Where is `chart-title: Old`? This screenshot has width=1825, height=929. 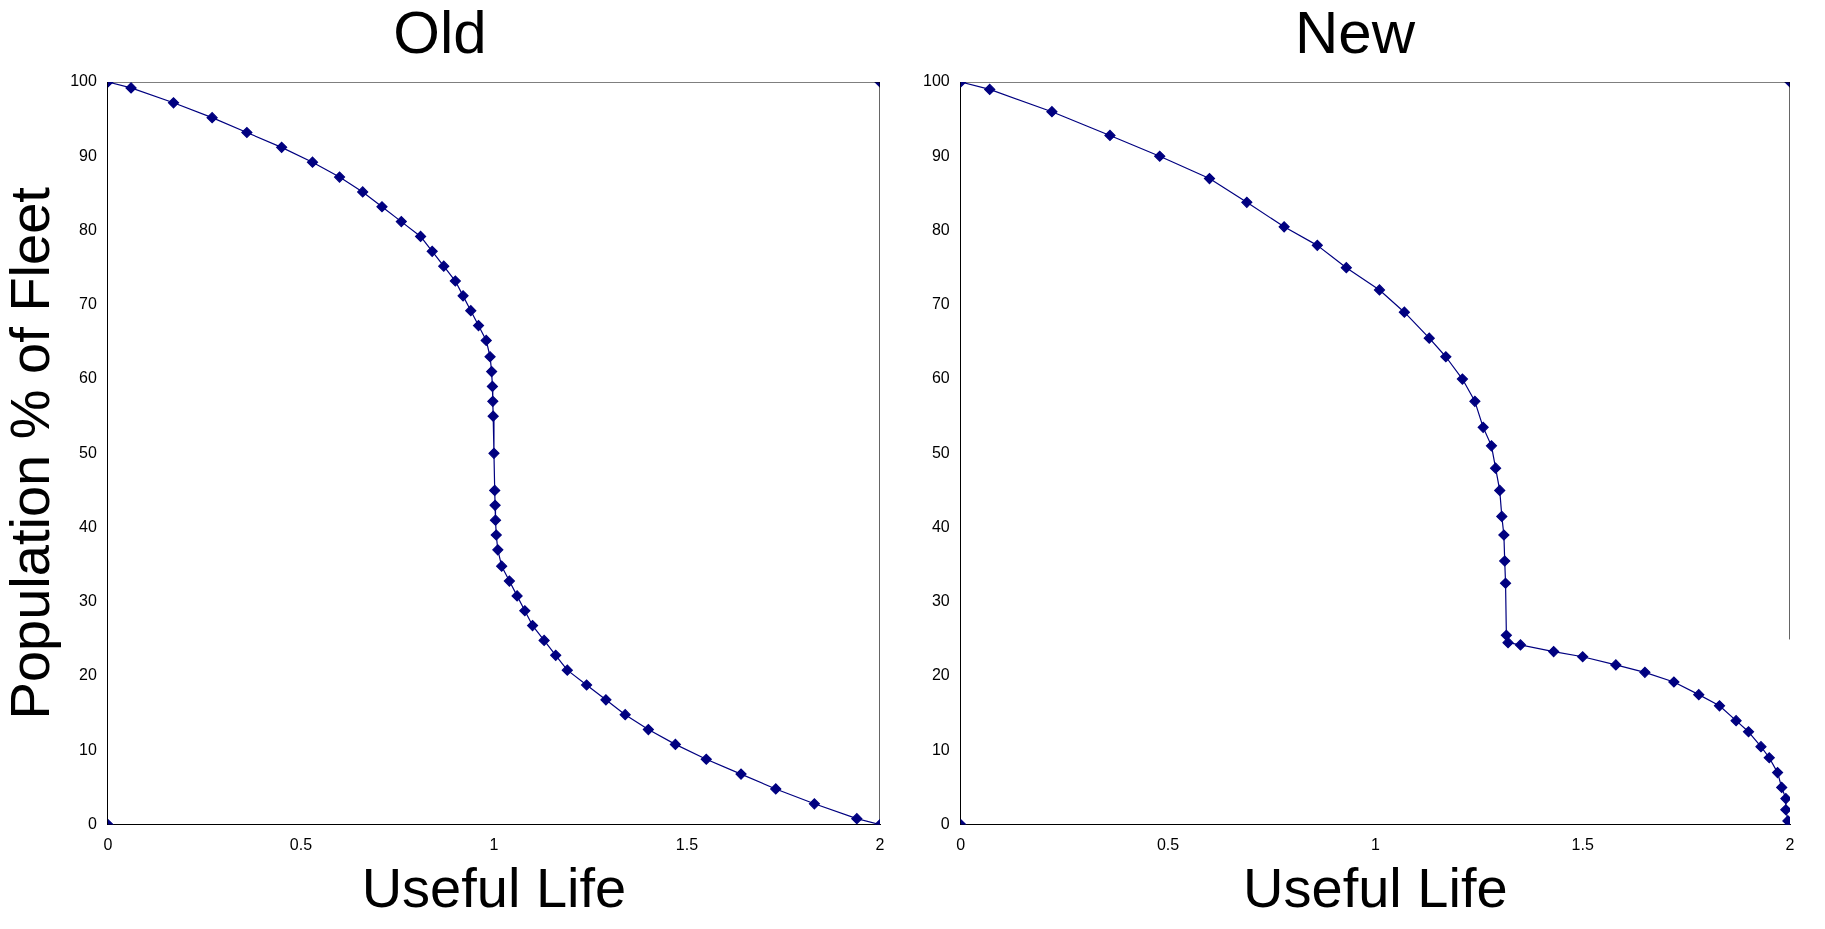 chart-title: Old is located at coordinates (440, 33).